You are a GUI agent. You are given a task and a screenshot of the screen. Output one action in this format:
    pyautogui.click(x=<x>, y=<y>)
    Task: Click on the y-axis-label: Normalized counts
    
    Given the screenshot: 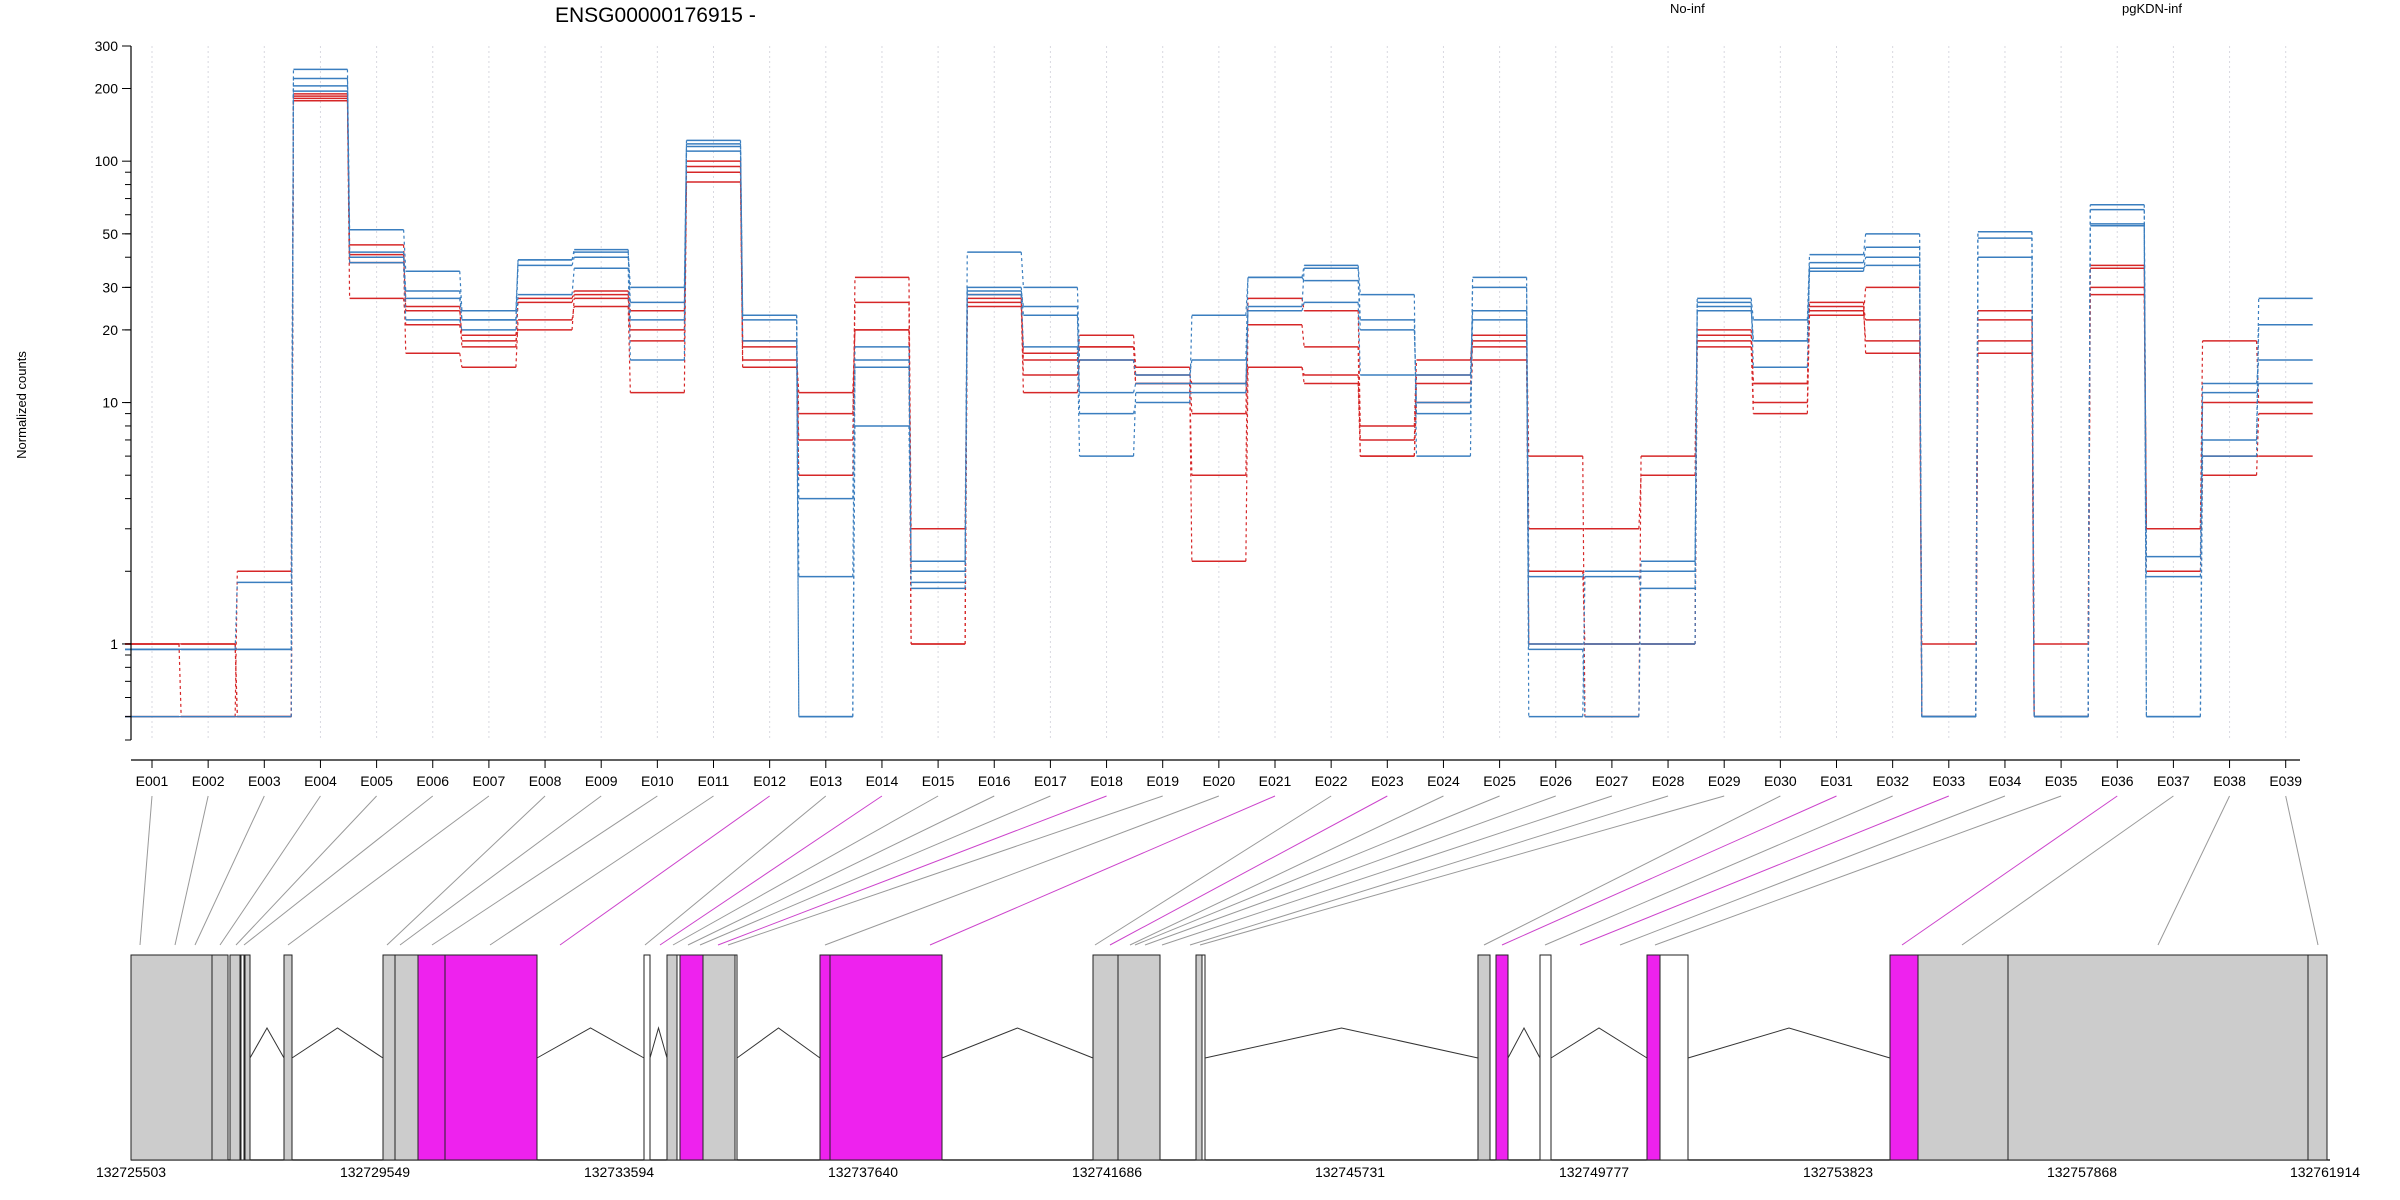 What is the action you would take?
    pyautogui.click(x=21, y=405)
    